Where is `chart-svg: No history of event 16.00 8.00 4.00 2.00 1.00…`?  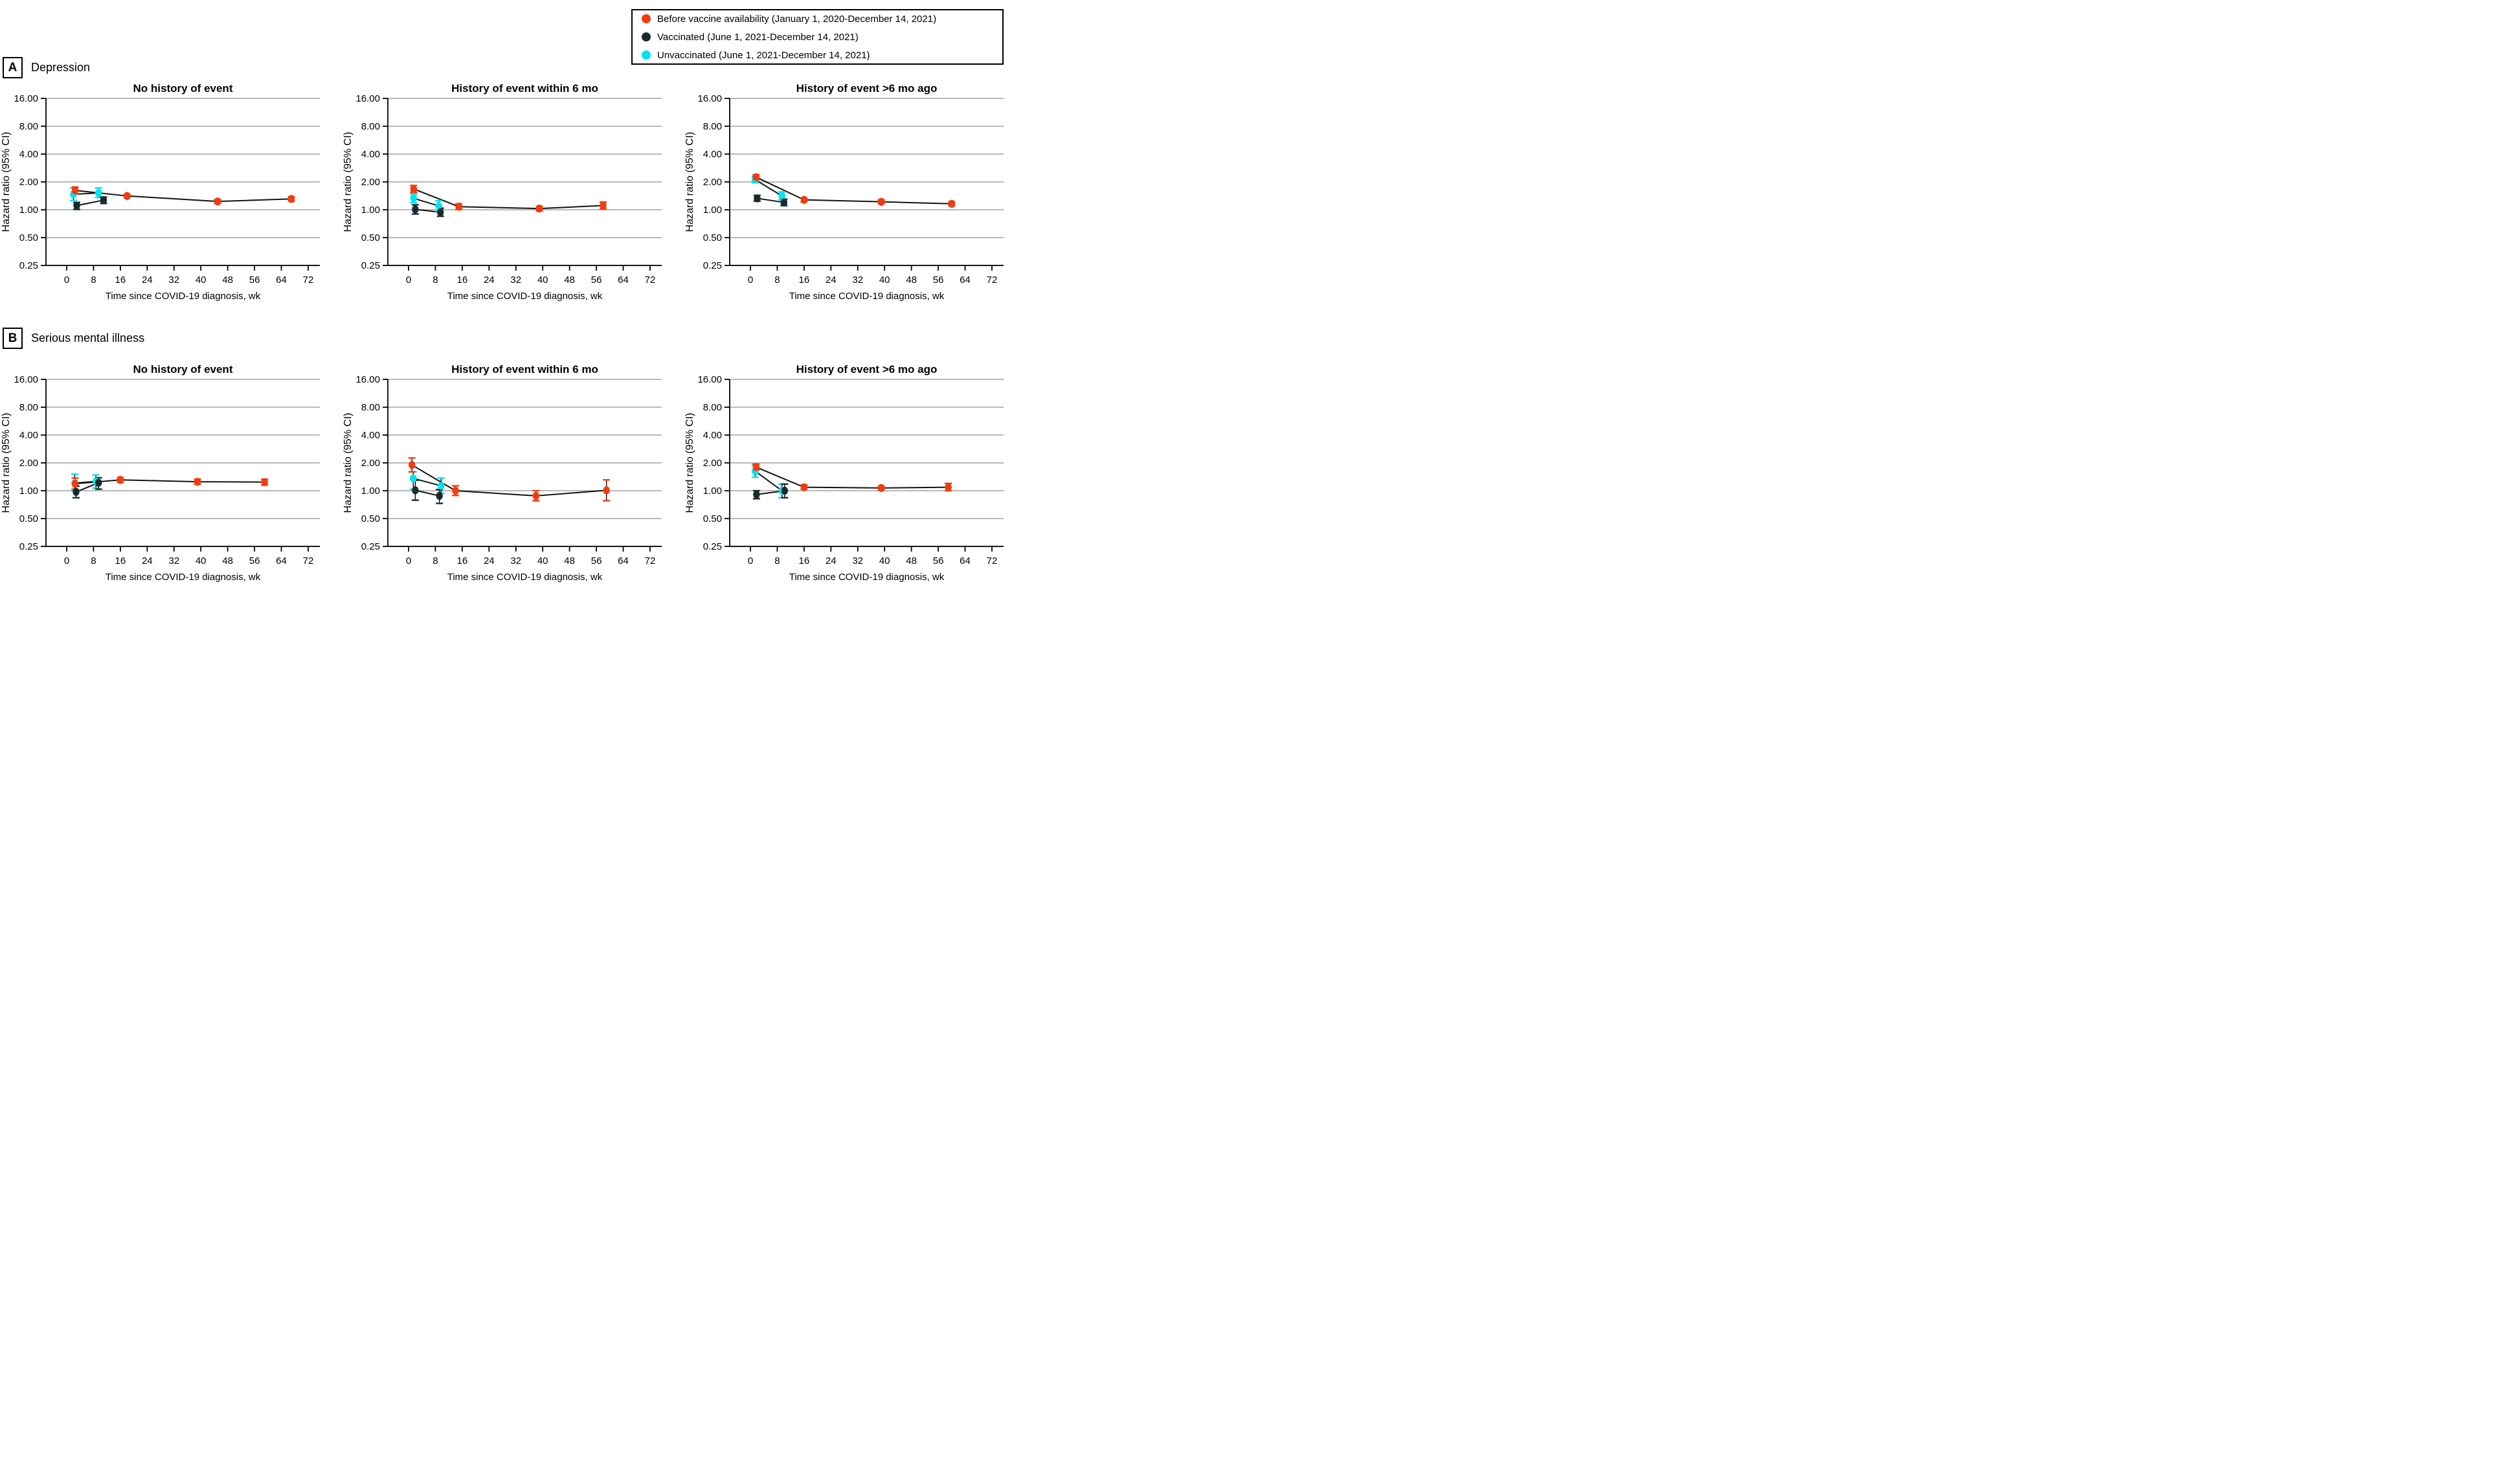
chart-svg: No history of event 16.00 8.00 4.00 2.00 1.00… is located at coordinates (160, 192).